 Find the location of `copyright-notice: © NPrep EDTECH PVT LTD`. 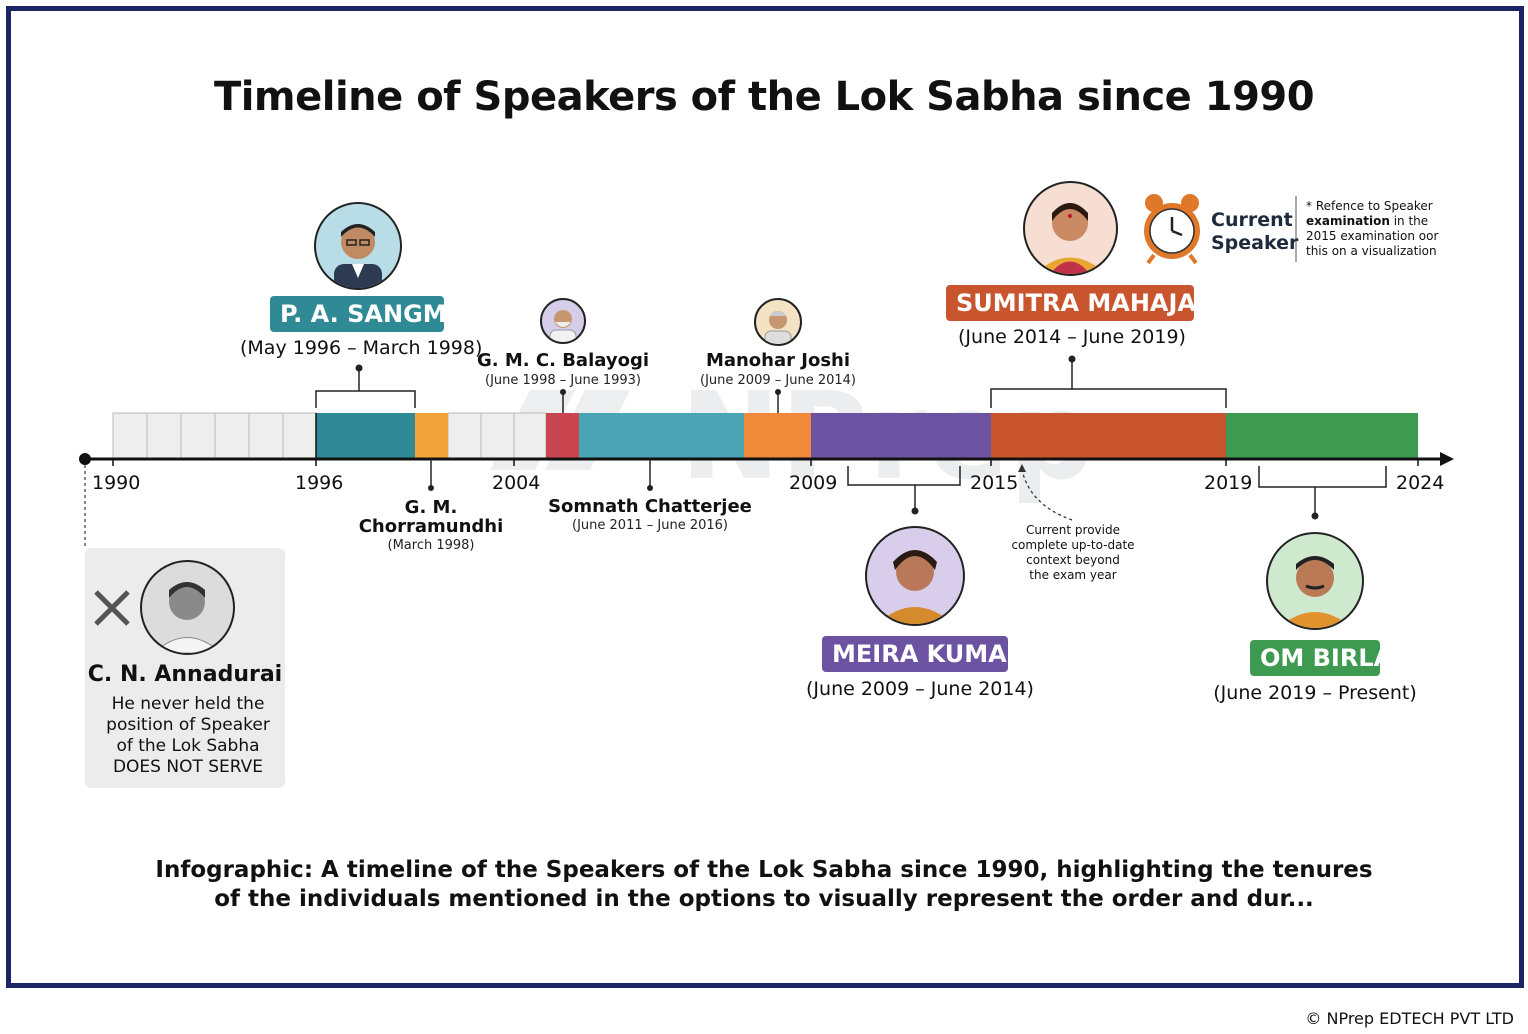

copyright-notice: © NPrep EDTECH PVT LTD is located at coordinates (1409, 1018).